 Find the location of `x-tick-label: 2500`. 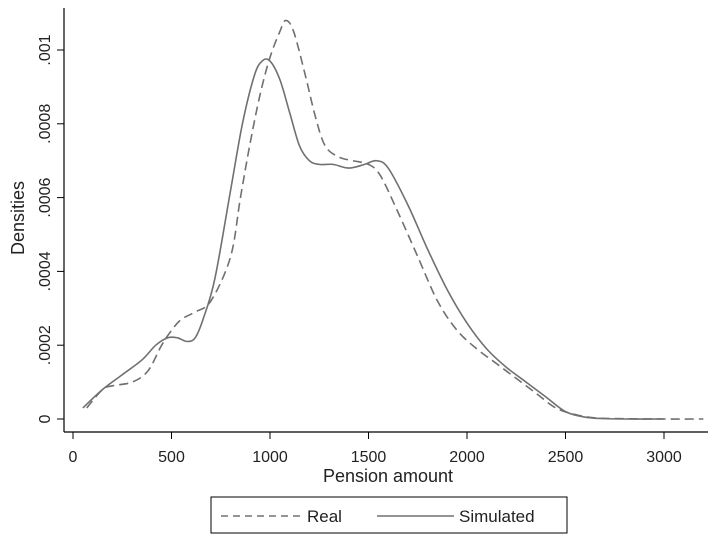

x-tick-label: 2500 is located at coordinates (566, 457).